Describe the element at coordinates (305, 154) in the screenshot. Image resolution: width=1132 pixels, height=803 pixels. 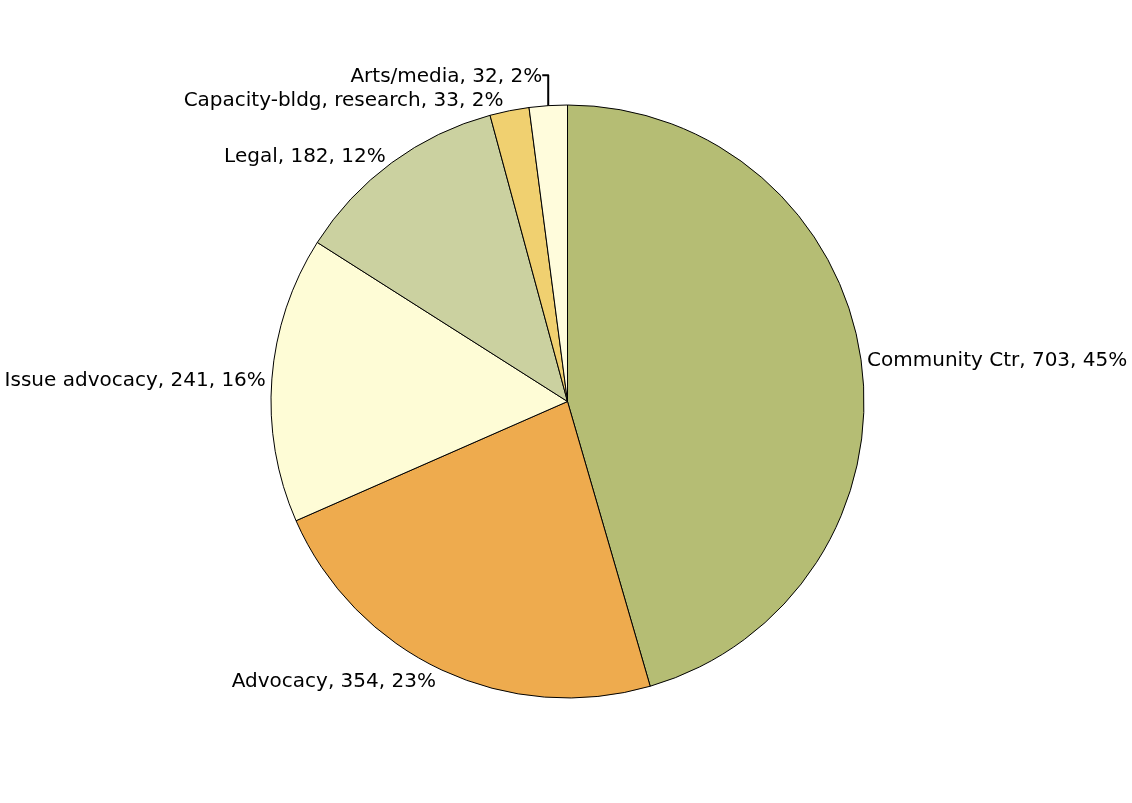
I see `slice-label: Legal, 182, 12%` at that location.